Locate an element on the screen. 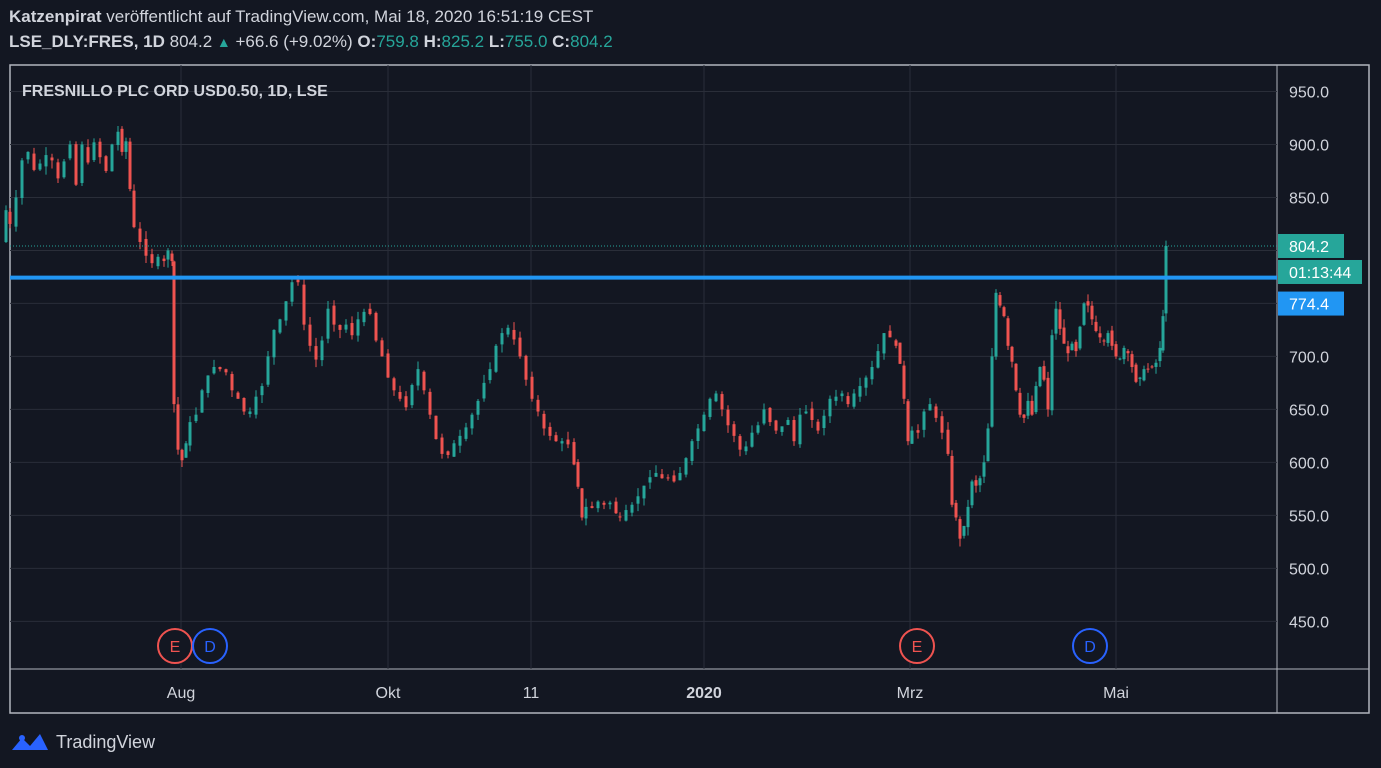 This screenshot has width=1381, height=768. author-name: Katzenpirat is located at coordinates (55, 16).